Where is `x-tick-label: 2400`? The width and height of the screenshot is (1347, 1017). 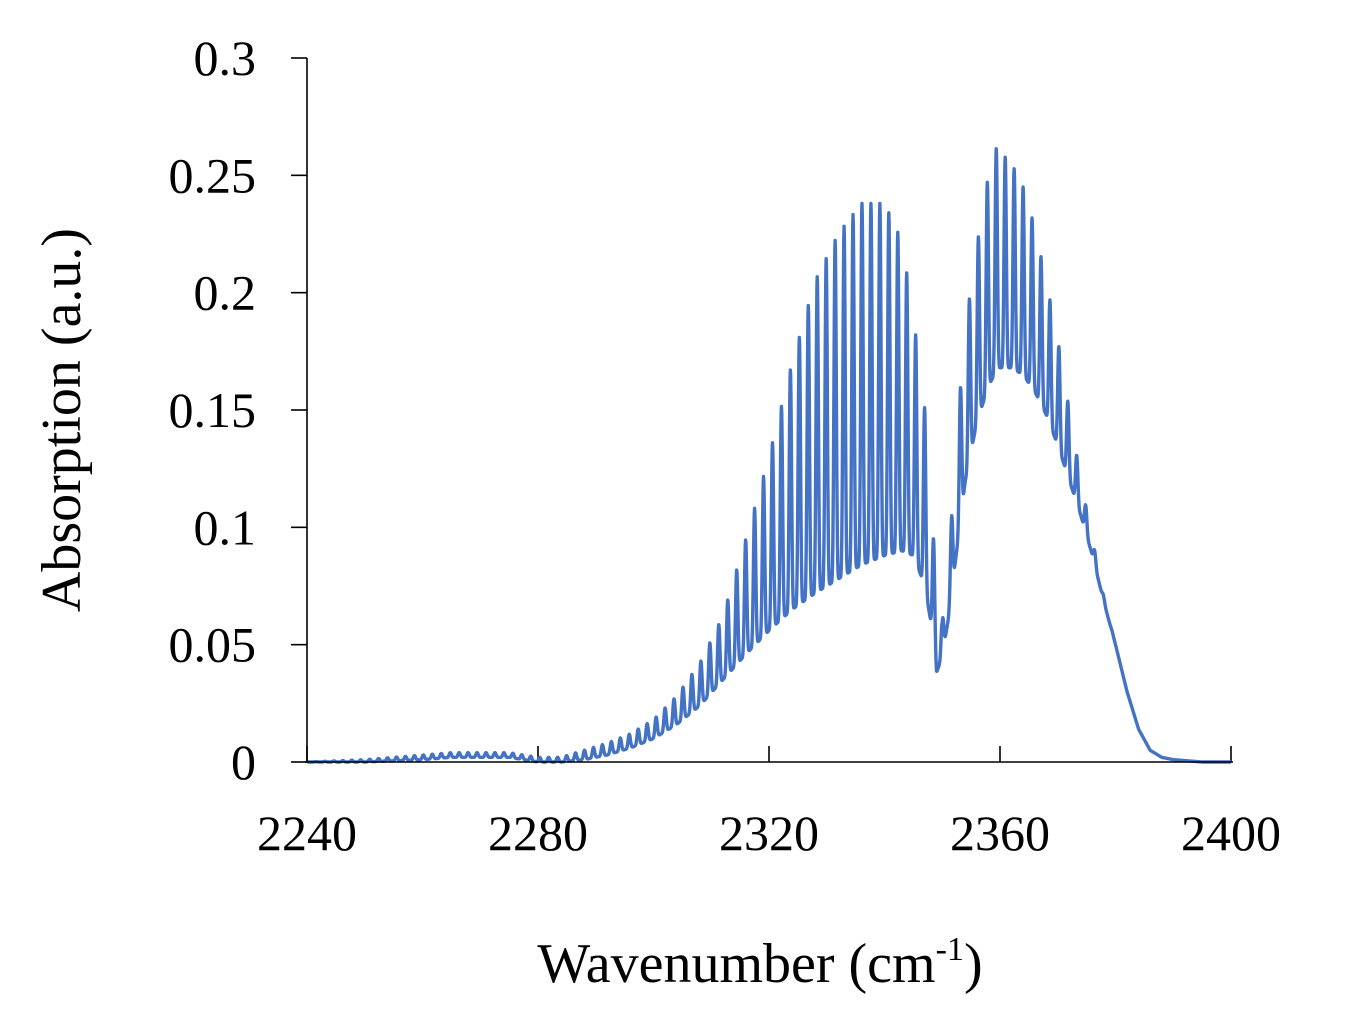 x-tick-label: 2400 is located at coordinates (1231, 833).